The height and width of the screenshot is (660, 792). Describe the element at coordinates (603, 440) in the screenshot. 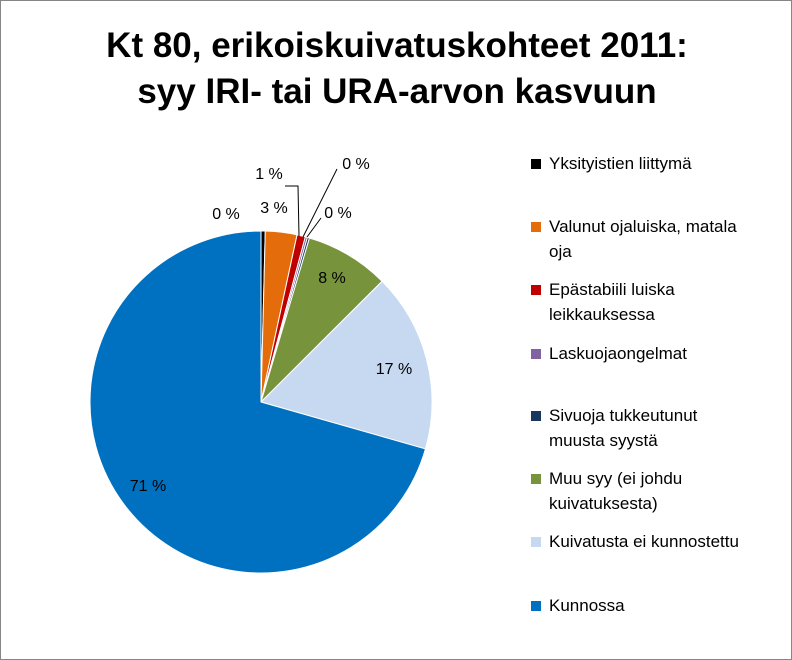

I see `legend-label-line: muusta syystä` at that location.